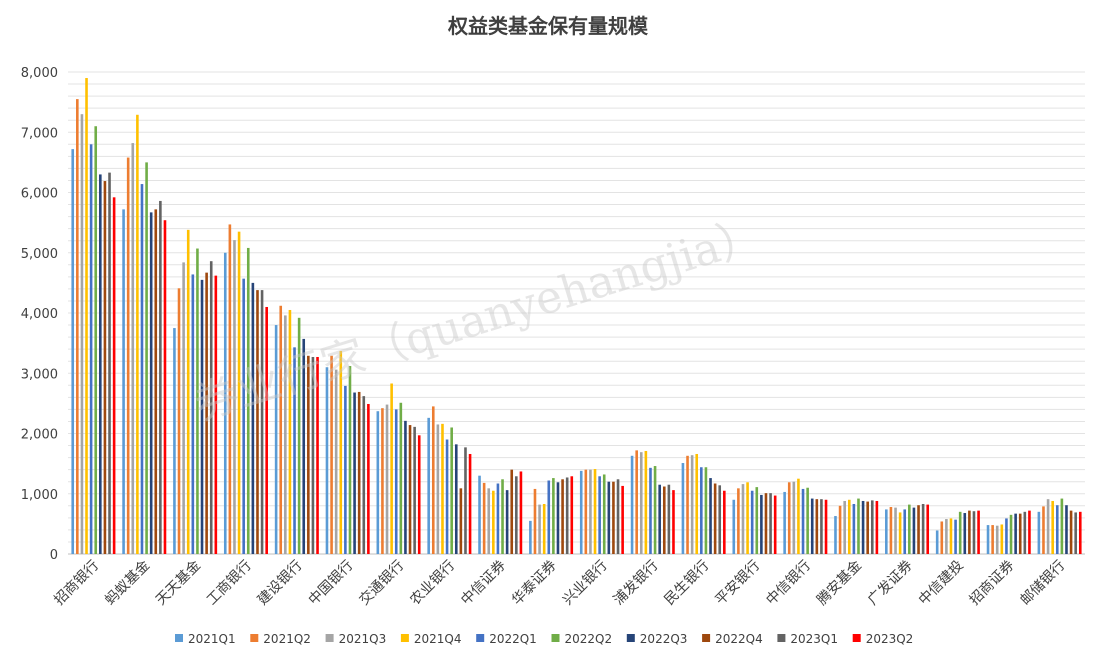 The width and height of the screenshot is (1095, 669). I want to click on y-tick-label: 5,000, so click(39, 254).